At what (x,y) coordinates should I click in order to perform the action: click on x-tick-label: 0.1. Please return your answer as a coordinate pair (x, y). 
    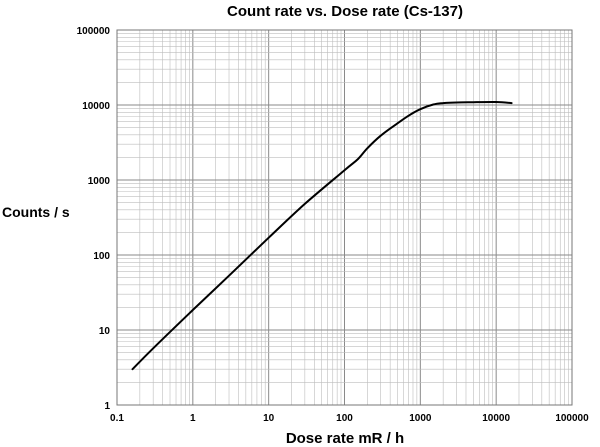
    Looking at the image, I should click on (117, 418).